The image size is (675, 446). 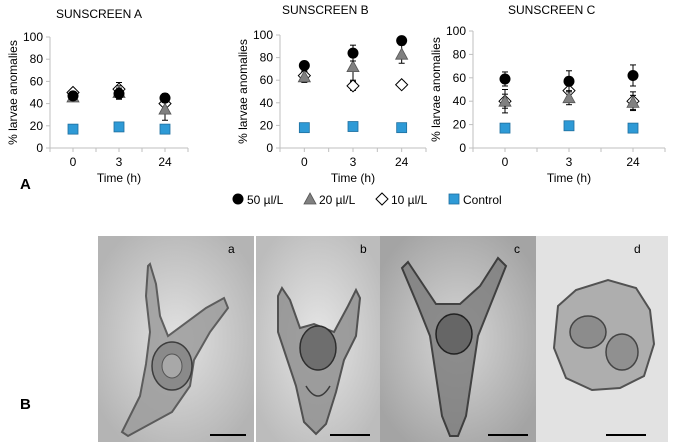 I want to click on larva-c-illustration, so click(x=458, y=339).